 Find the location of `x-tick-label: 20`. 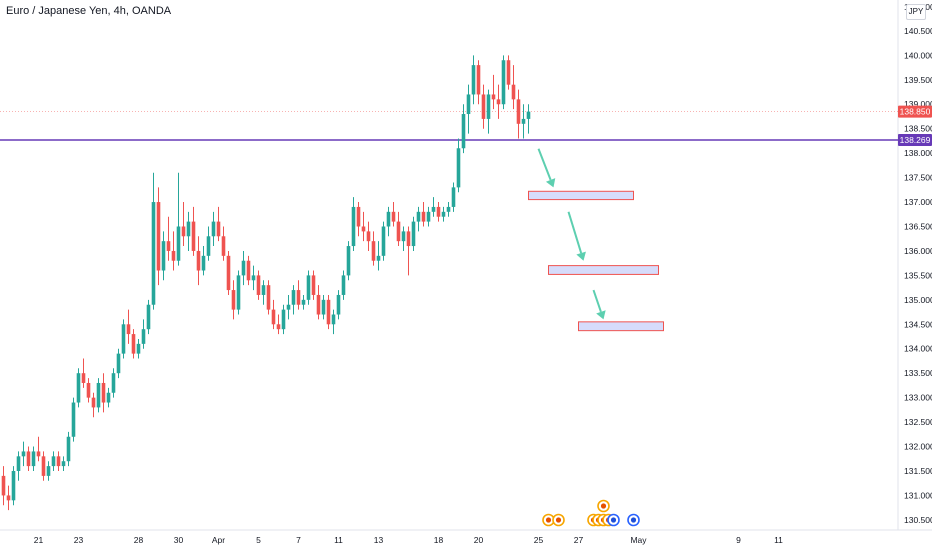

x-tick-label: 20 is located at coordinates (479, 540).